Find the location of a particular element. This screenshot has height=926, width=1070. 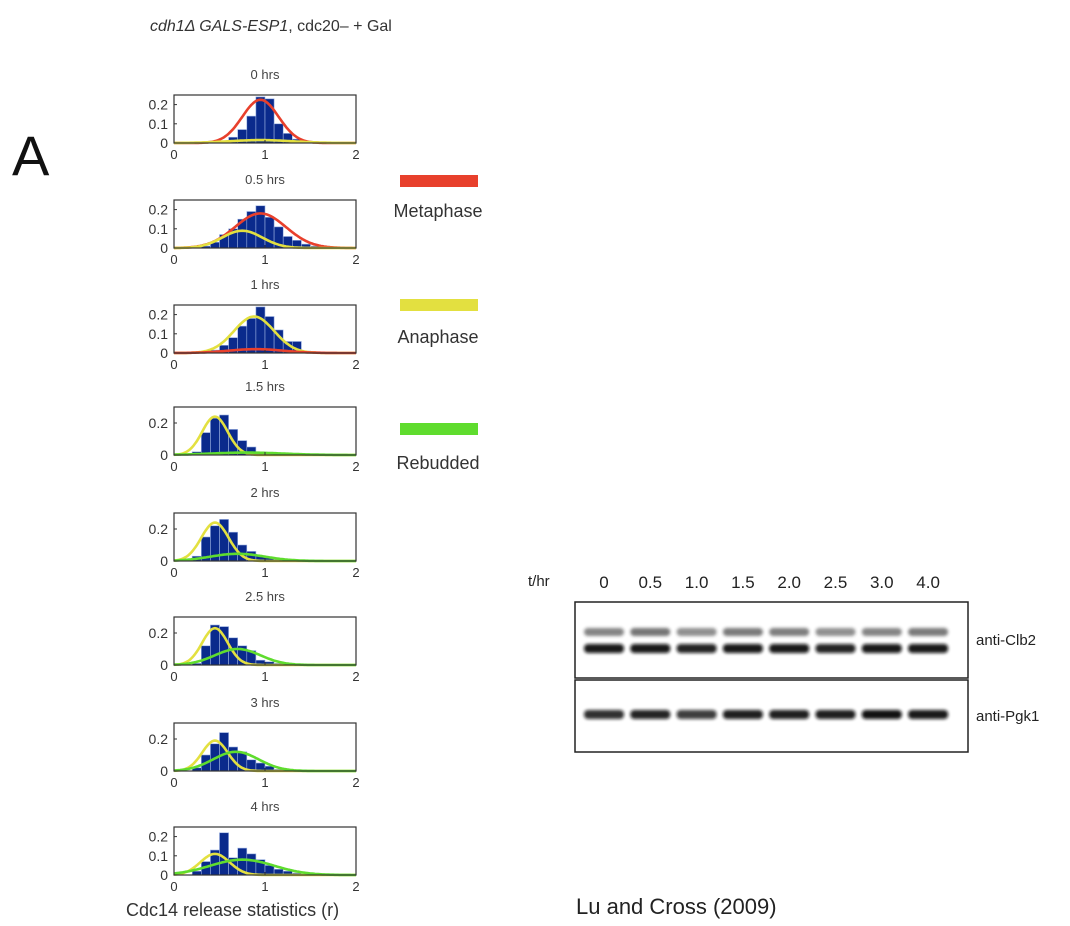

timepoint-label: 4.0 is located at coordinates (928, 582).